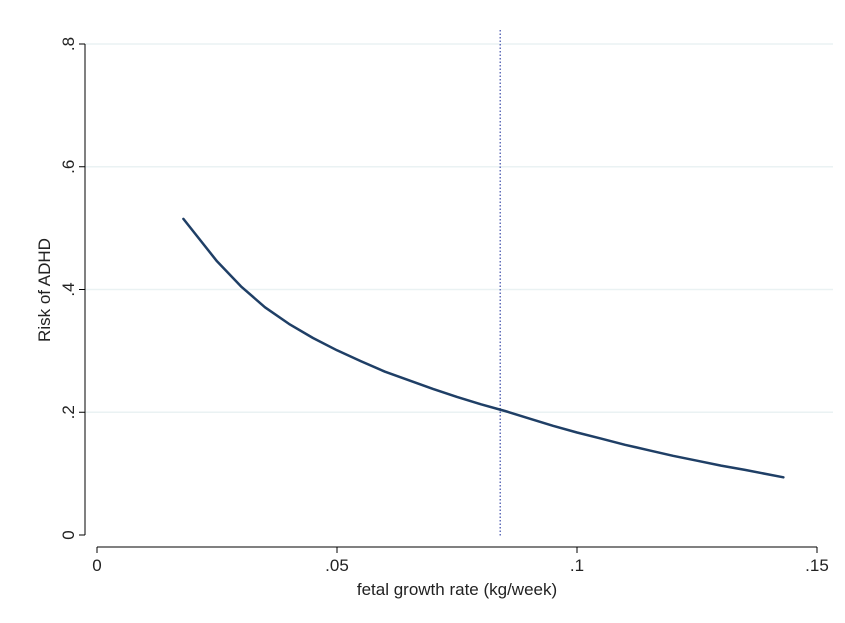 The image size is (845, 623). I want to click on y-tick-label: 0, so click(68, 534).